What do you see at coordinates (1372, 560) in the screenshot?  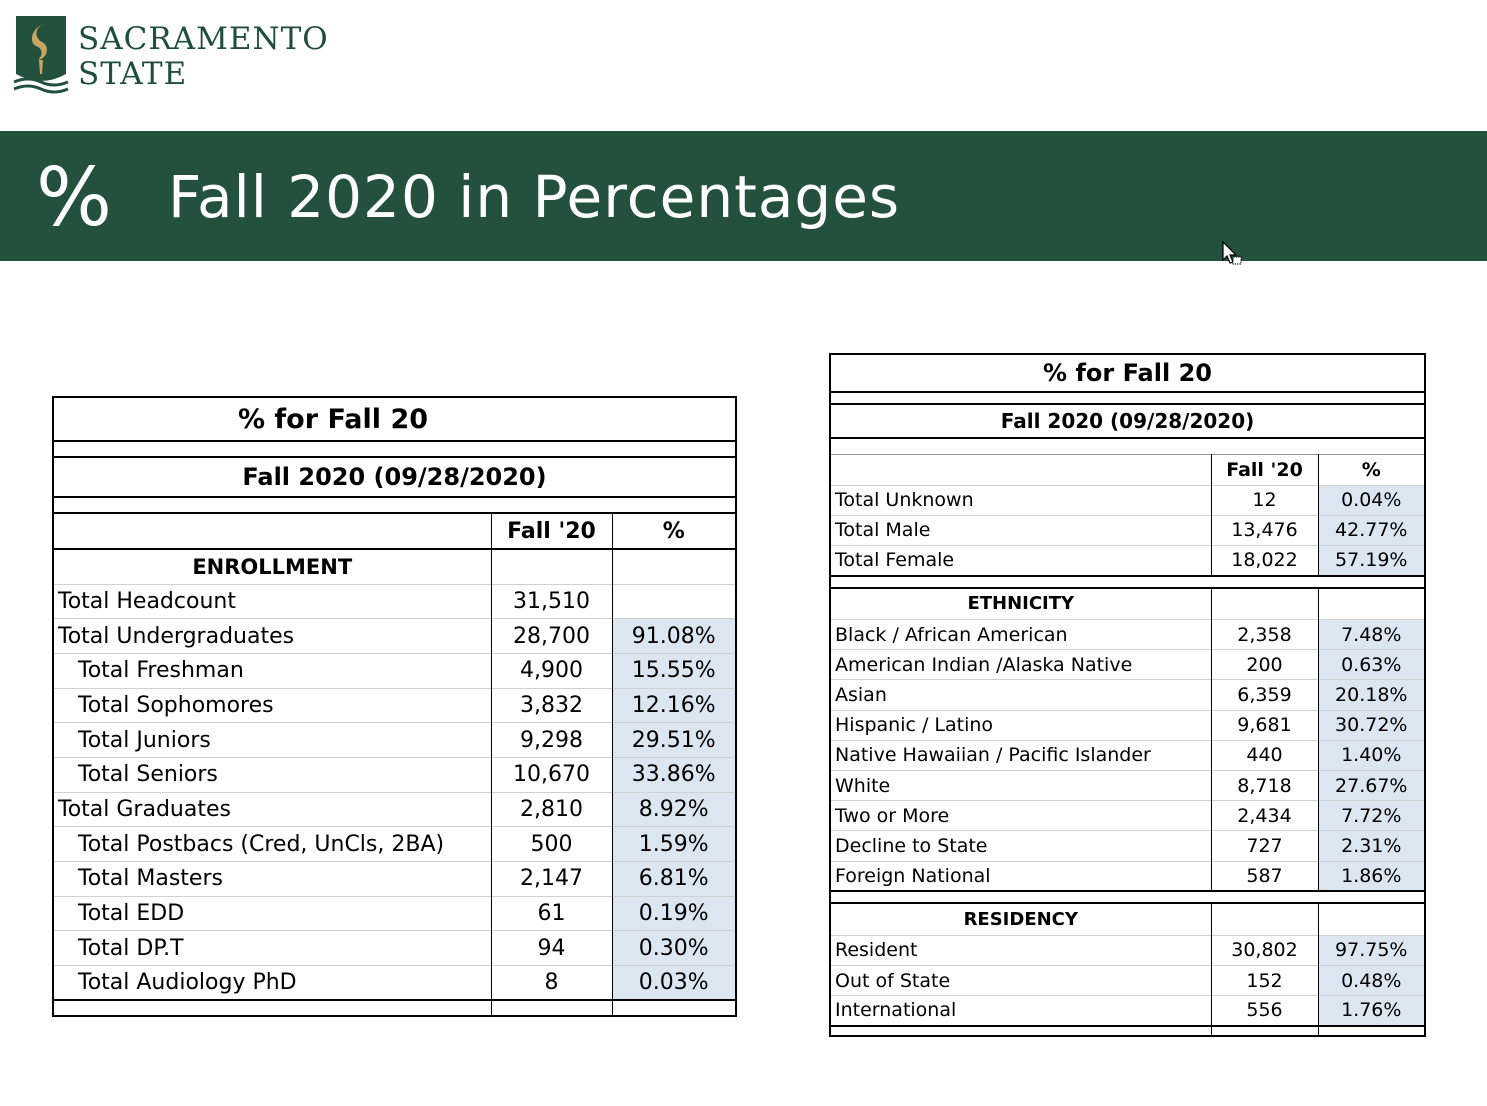 I see `row-percent: 57.19%` at bounding box center [1372, 560].